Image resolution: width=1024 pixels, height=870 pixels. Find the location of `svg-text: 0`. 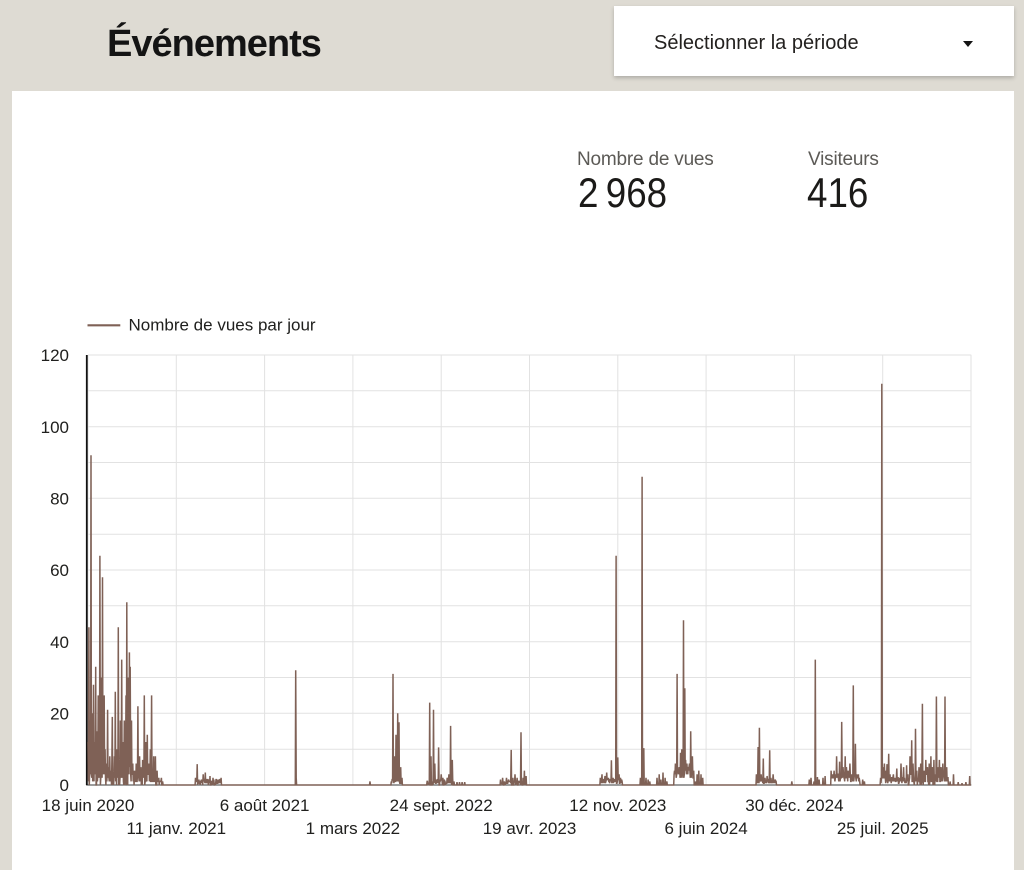

svg-text: 0 is located at coordinates (64, 785).